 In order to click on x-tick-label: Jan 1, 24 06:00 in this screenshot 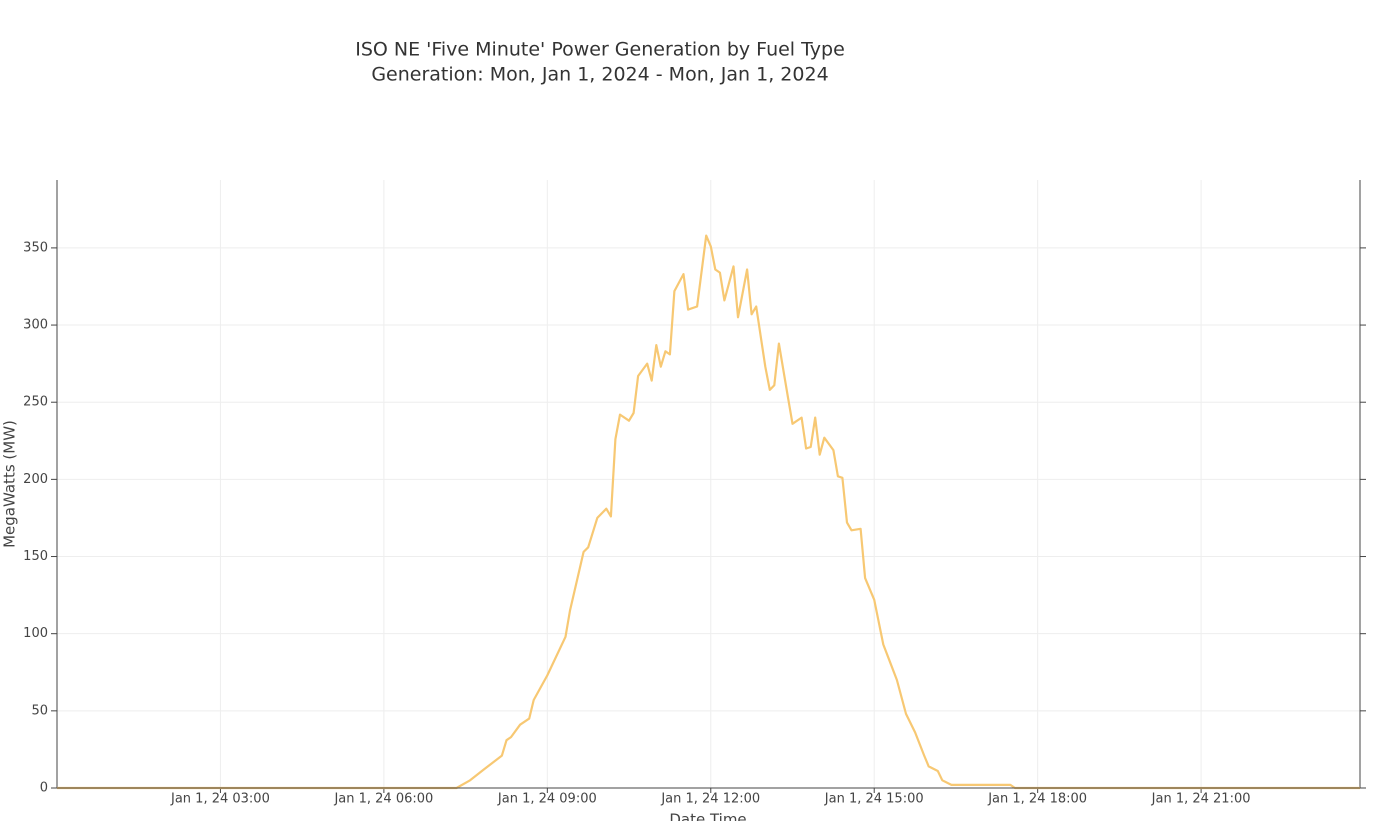, I will do `click(383, 799)`.